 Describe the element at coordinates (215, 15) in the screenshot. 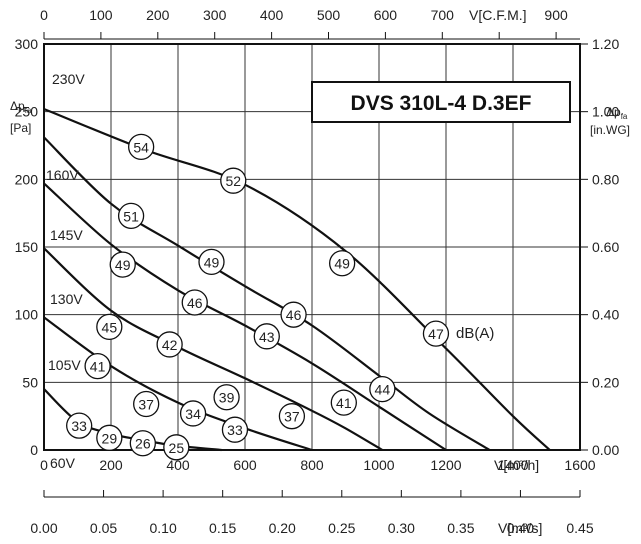

I see `x-cfm-tick-label: 300` at that location.